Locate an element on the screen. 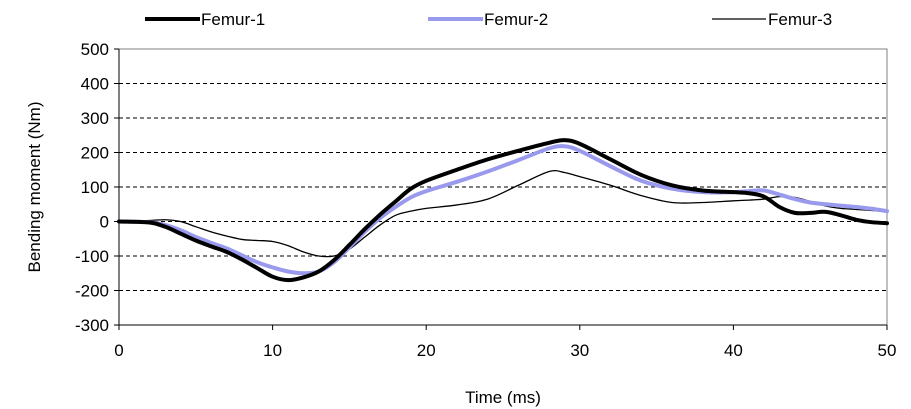  x-tick-labels: 0 10 20 30 40 50 is located at coordinates (505, 350).